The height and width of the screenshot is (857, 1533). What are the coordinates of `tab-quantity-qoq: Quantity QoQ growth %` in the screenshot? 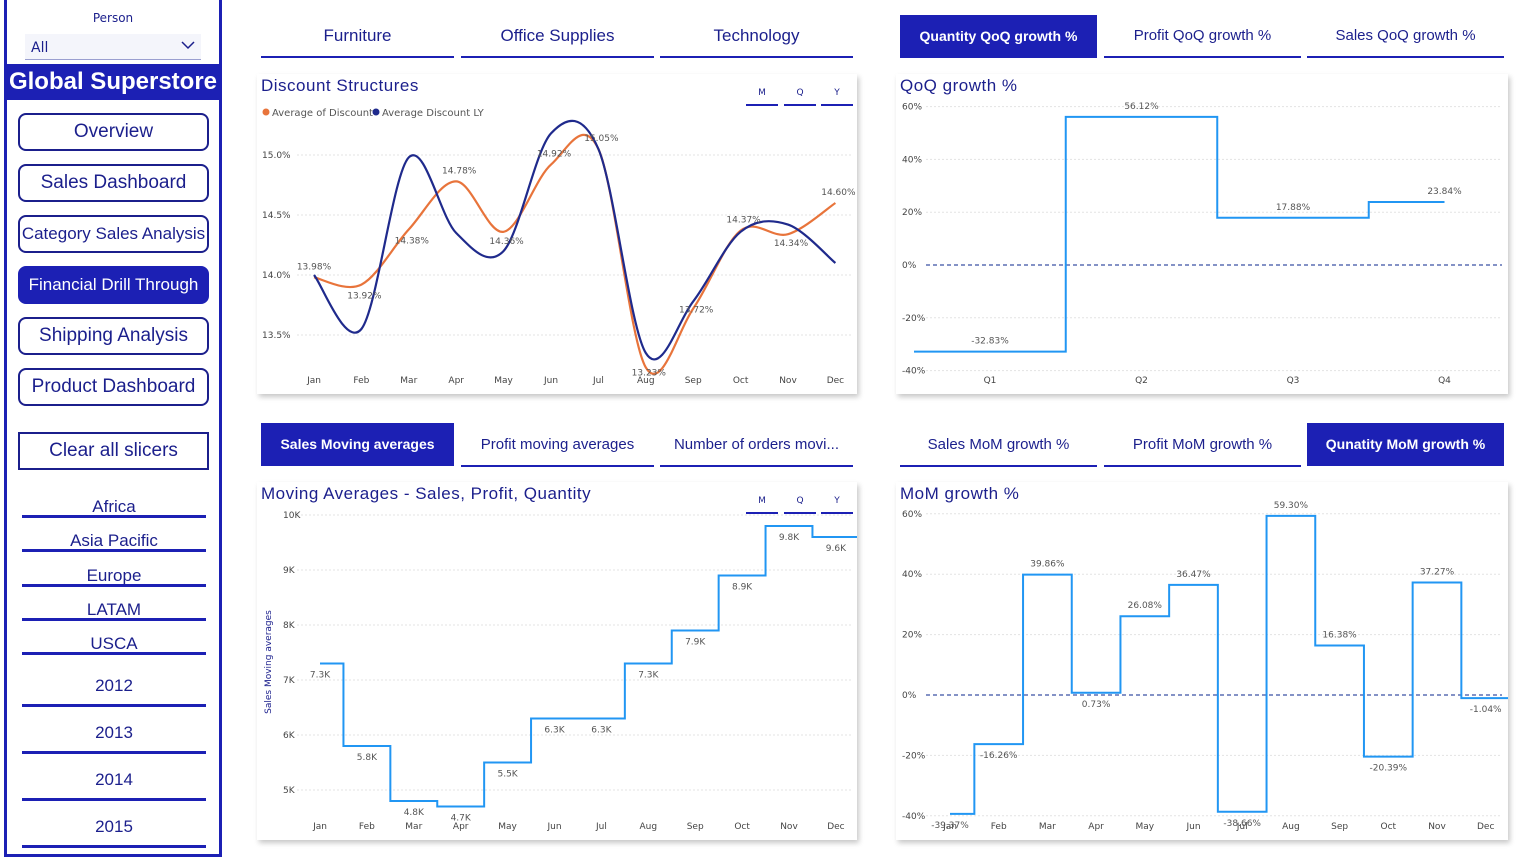 It's located at (998, 36).